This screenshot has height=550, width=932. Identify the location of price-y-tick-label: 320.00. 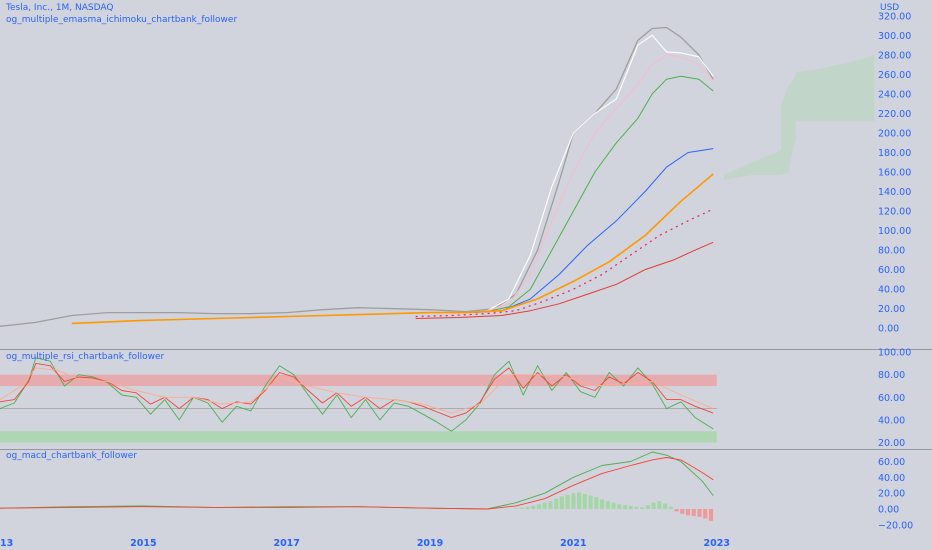
(894, 16).